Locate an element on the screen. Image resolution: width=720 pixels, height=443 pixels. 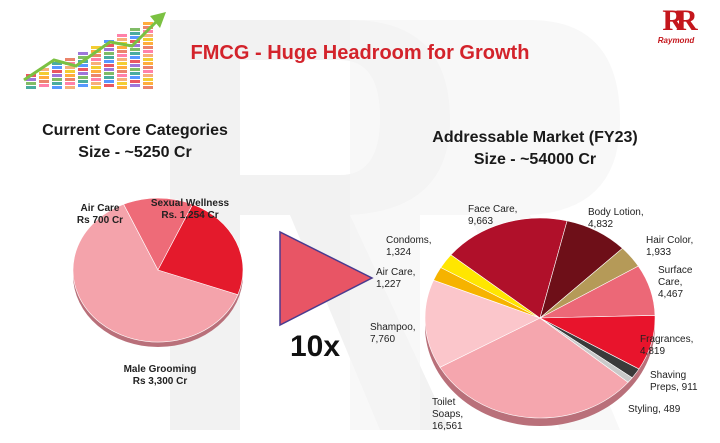
pie-slice-toilet-soaps is located at coordinates (534, 368).